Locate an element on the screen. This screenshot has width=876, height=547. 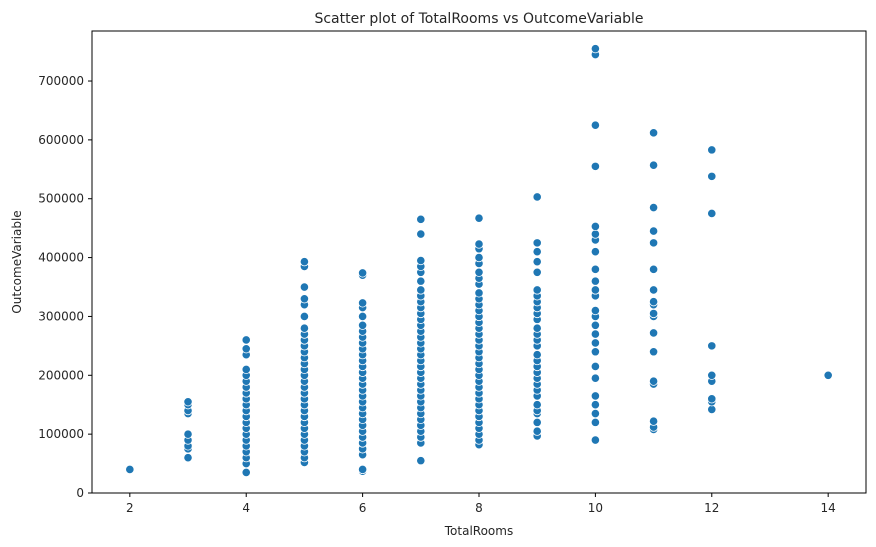
y-tick-label: 0 is located at coordinates (80, 493).